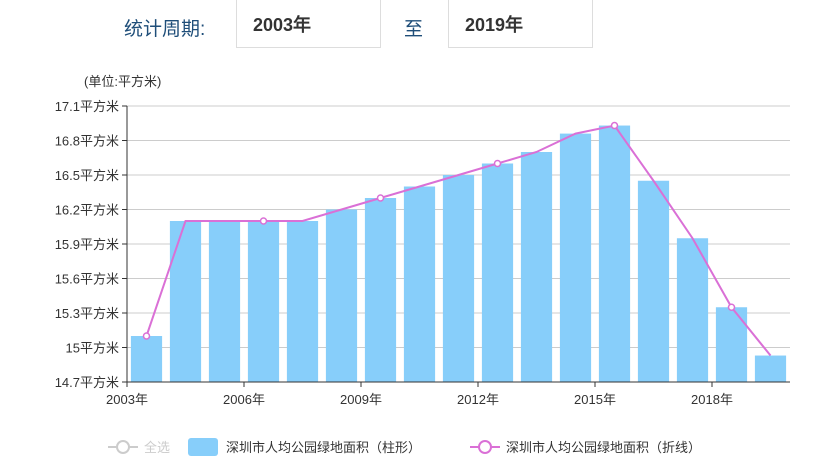  What do you see at coordinates (595, 399) in the screenshot?
I see `x-tick-label: 2015年` at bounding box center [595, 399].